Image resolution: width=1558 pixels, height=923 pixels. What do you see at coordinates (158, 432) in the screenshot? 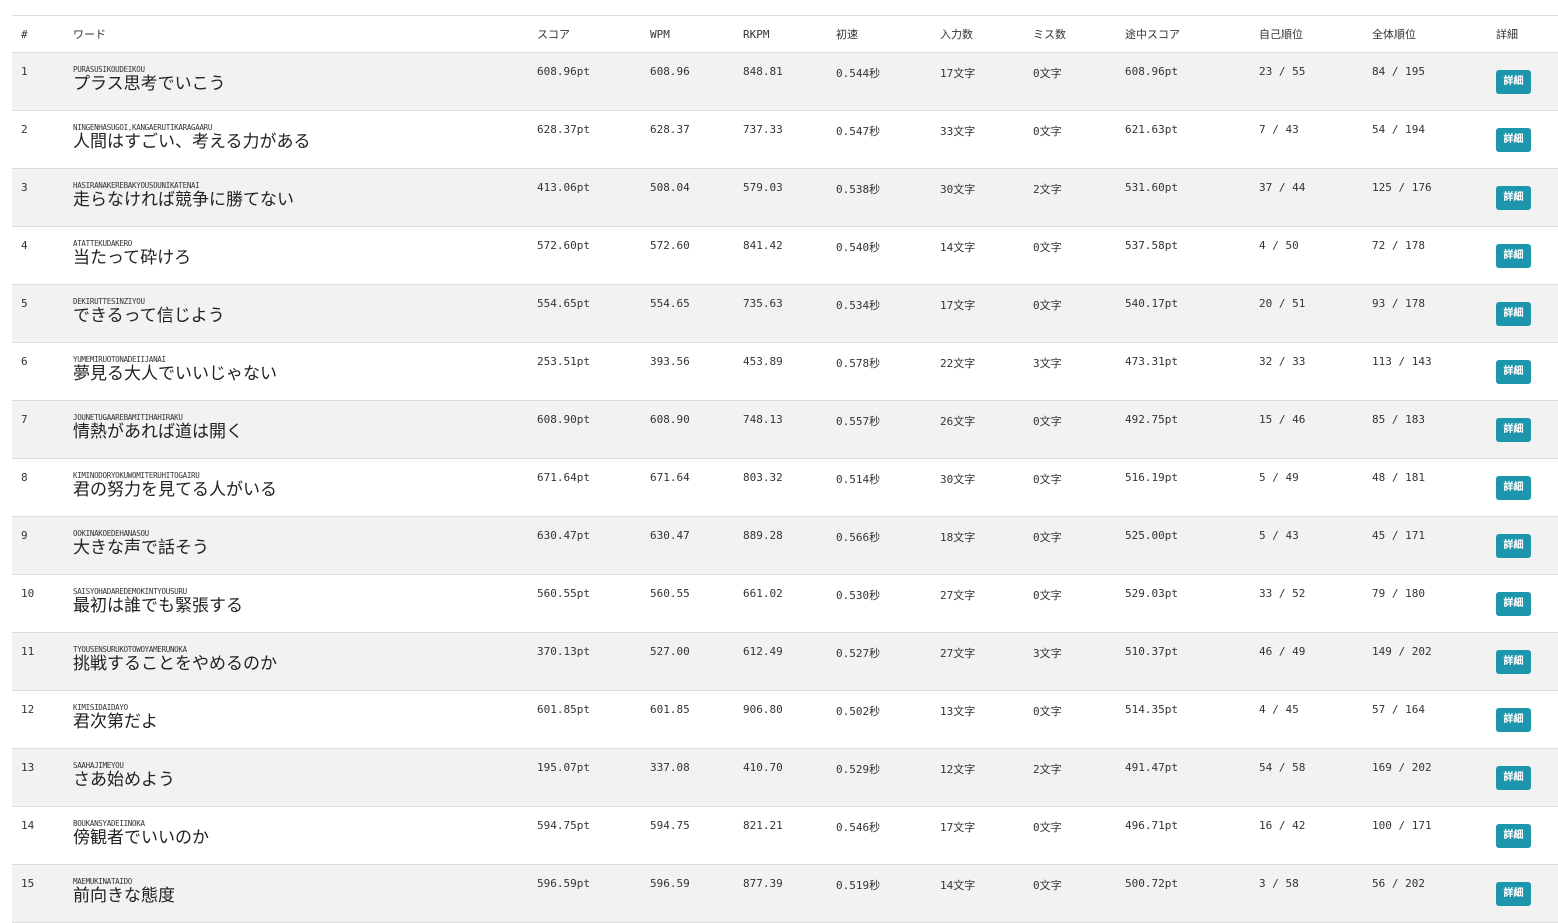
I see `word-text: 情熱があれば道は開く` at bounding box center [158, 432].